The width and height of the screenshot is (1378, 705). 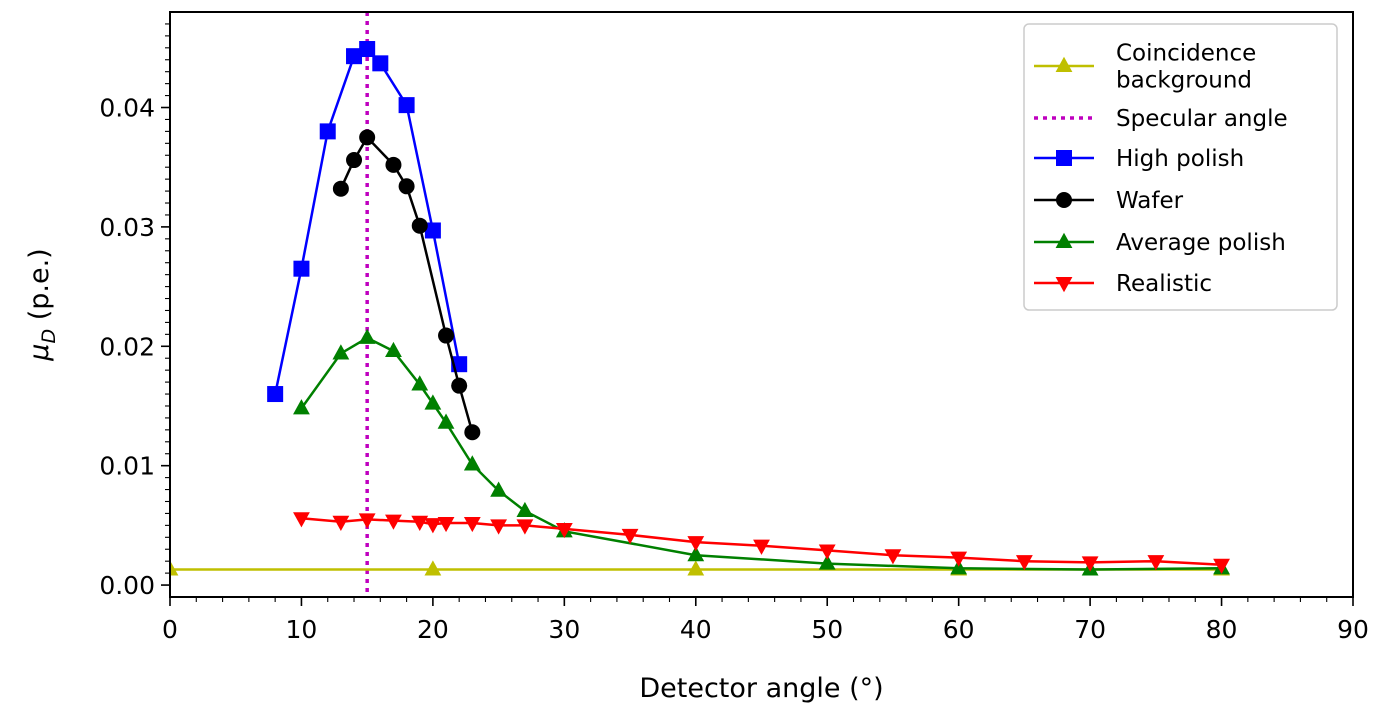 What do you see at coordinates (1184, 81) in the screenshot?
I see `legend-label-coincidence-background: background` at bounding box center [1184, 81].